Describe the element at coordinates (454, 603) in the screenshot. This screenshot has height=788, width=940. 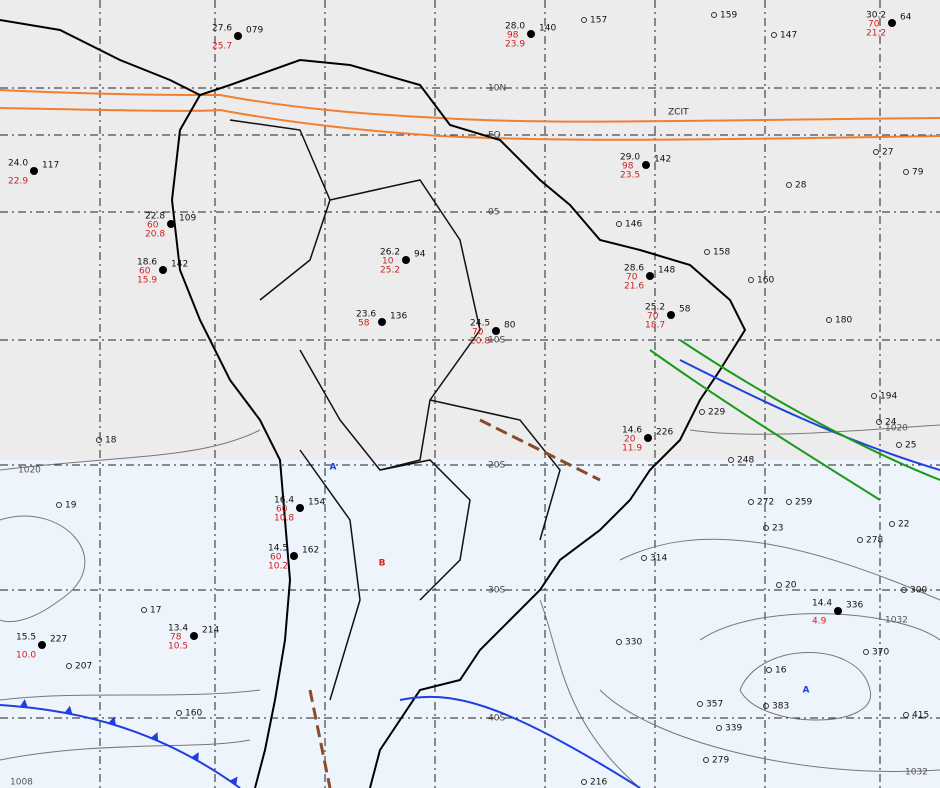
I see `trough` at that location.